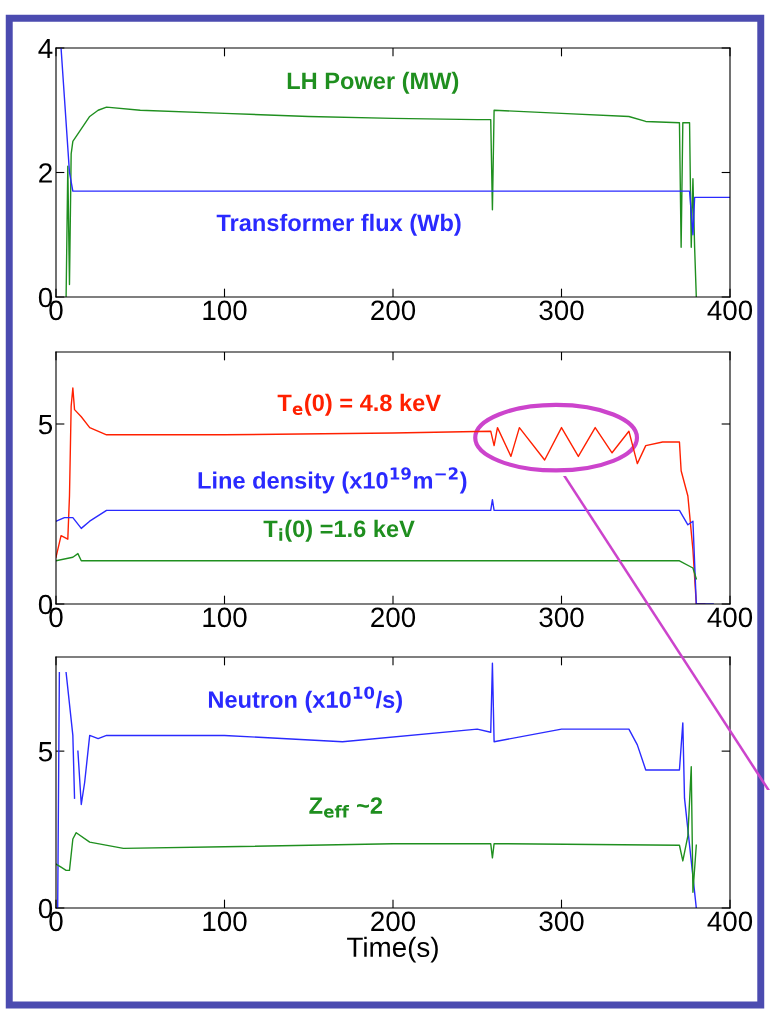  What do you see at coordinates (305, 699) in the screenshot?
I see `series-label: Neutron (x10$^{10}$/s)` at bounding box center [305, 699].